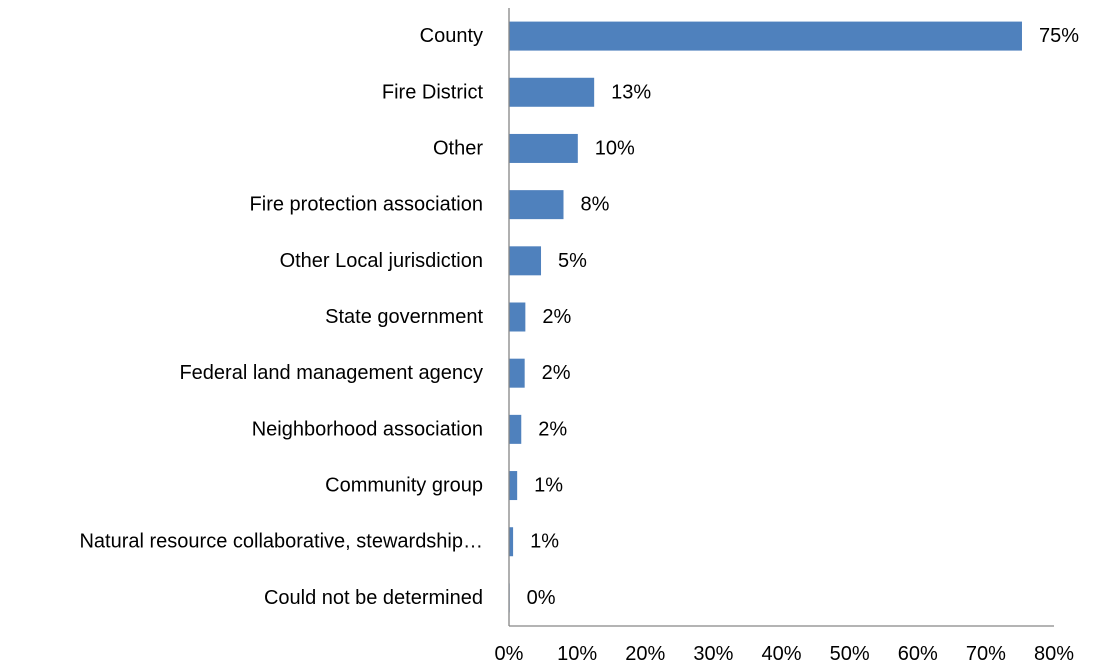 This screenshot has width=1093, height=671. Describe the element at coordinates (713, 654) in the screenshot. I see `x-tick-label: 30%` at that location.